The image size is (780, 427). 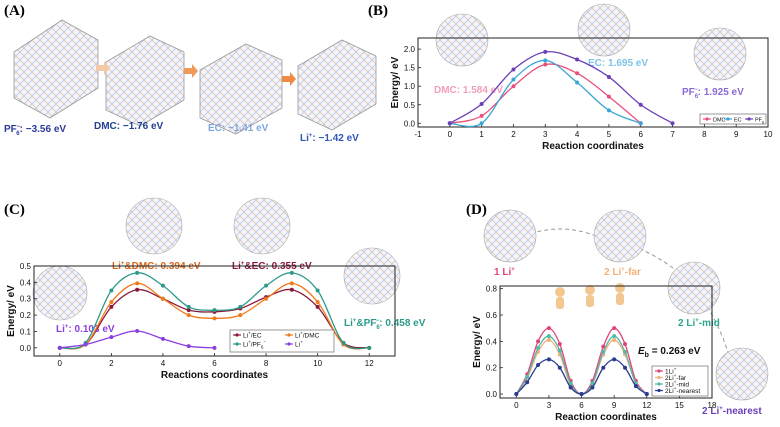 I want to click on legend-label: 2Li+-nearest, so click(x=682, y=390).